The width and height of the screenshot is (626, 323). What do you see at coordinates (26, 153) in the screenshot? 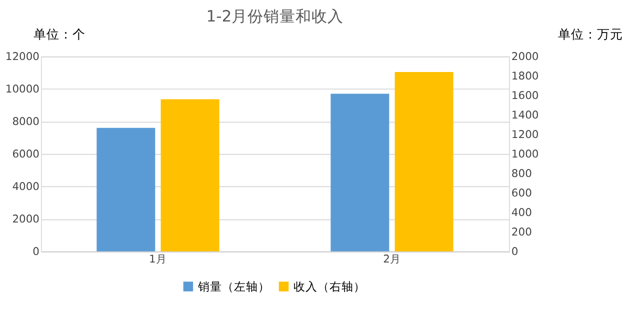
I see `y-tick-label: 6000` at bounding box center [26, 153].